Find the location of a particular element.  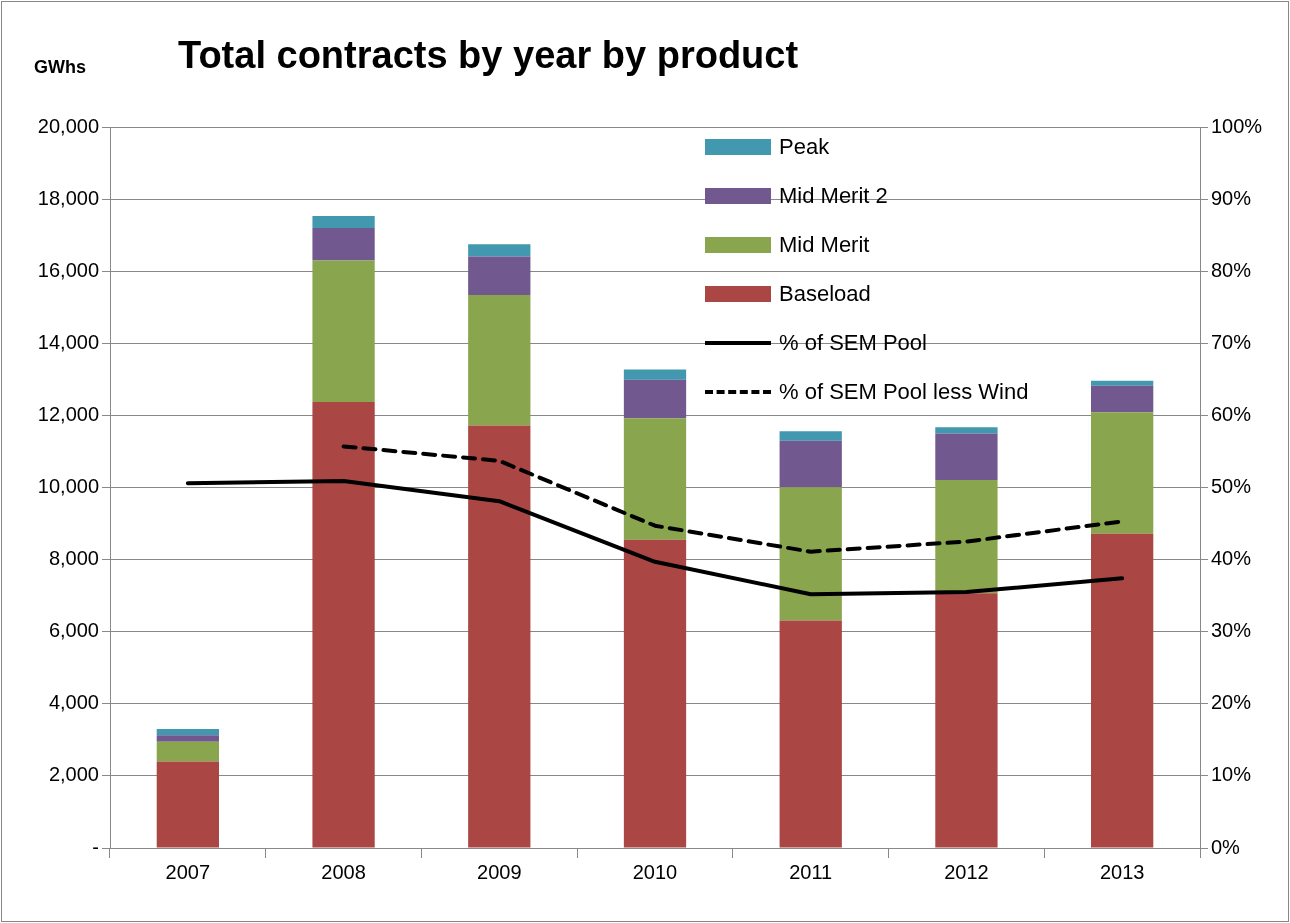

legend-label: % of SEM Pool less Wind is located at coordinates (904, 391).